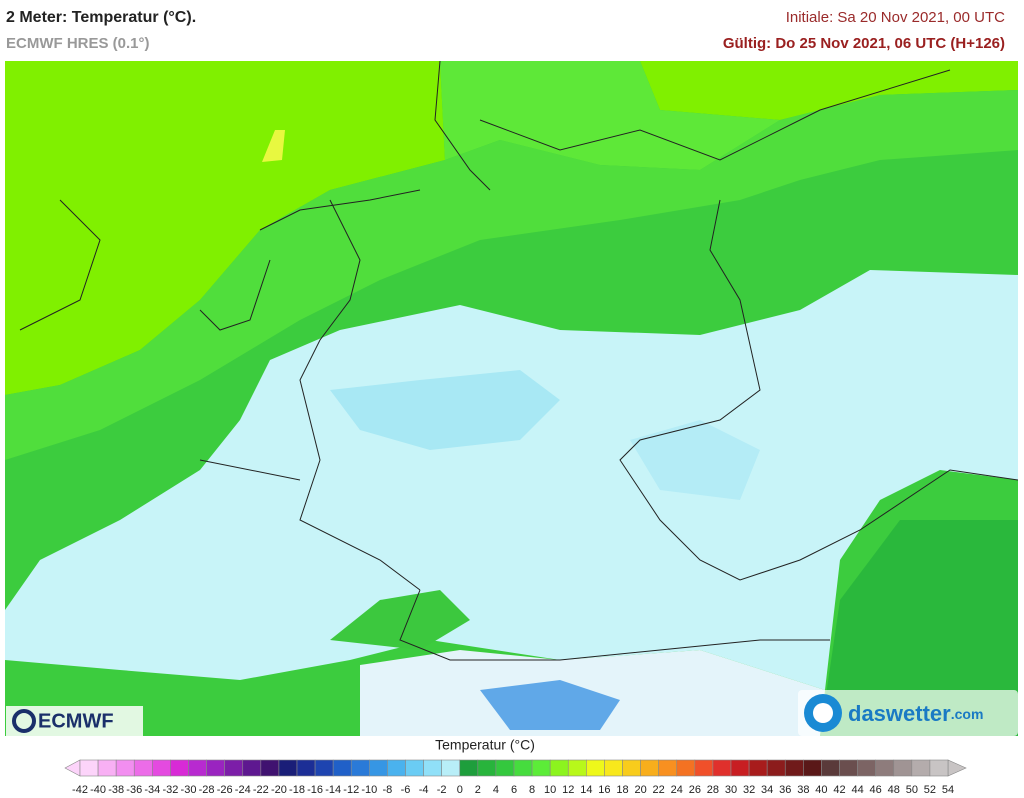  I want to click on mild-region, so click(610, 115).